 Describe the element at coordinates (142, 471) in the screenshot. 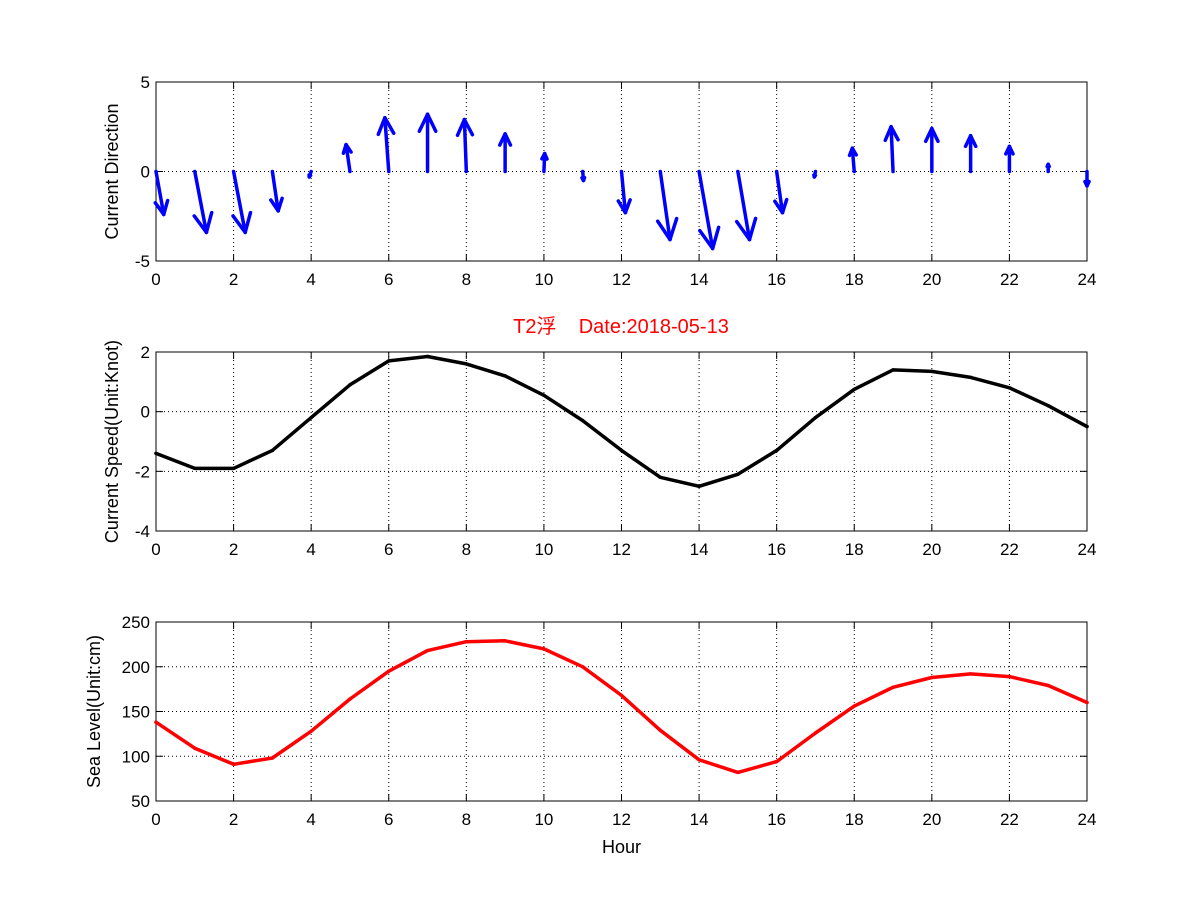

I see `y-tick-label: -2` at that location.